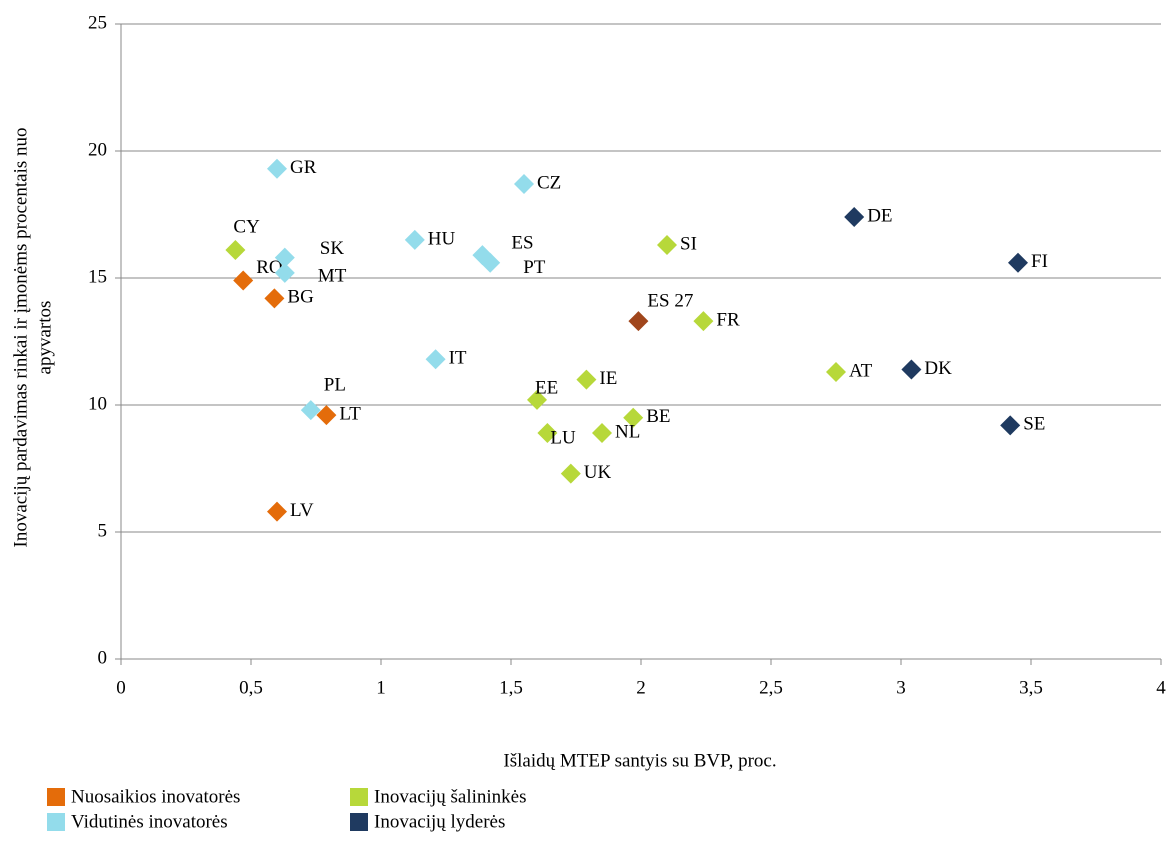 Image resolution: width=1168 pixels, height=851 pixels. What do you see at coordinates (303, 167) in the screenshot?
I see `point-label: GR` at bounding box center [303, 167].